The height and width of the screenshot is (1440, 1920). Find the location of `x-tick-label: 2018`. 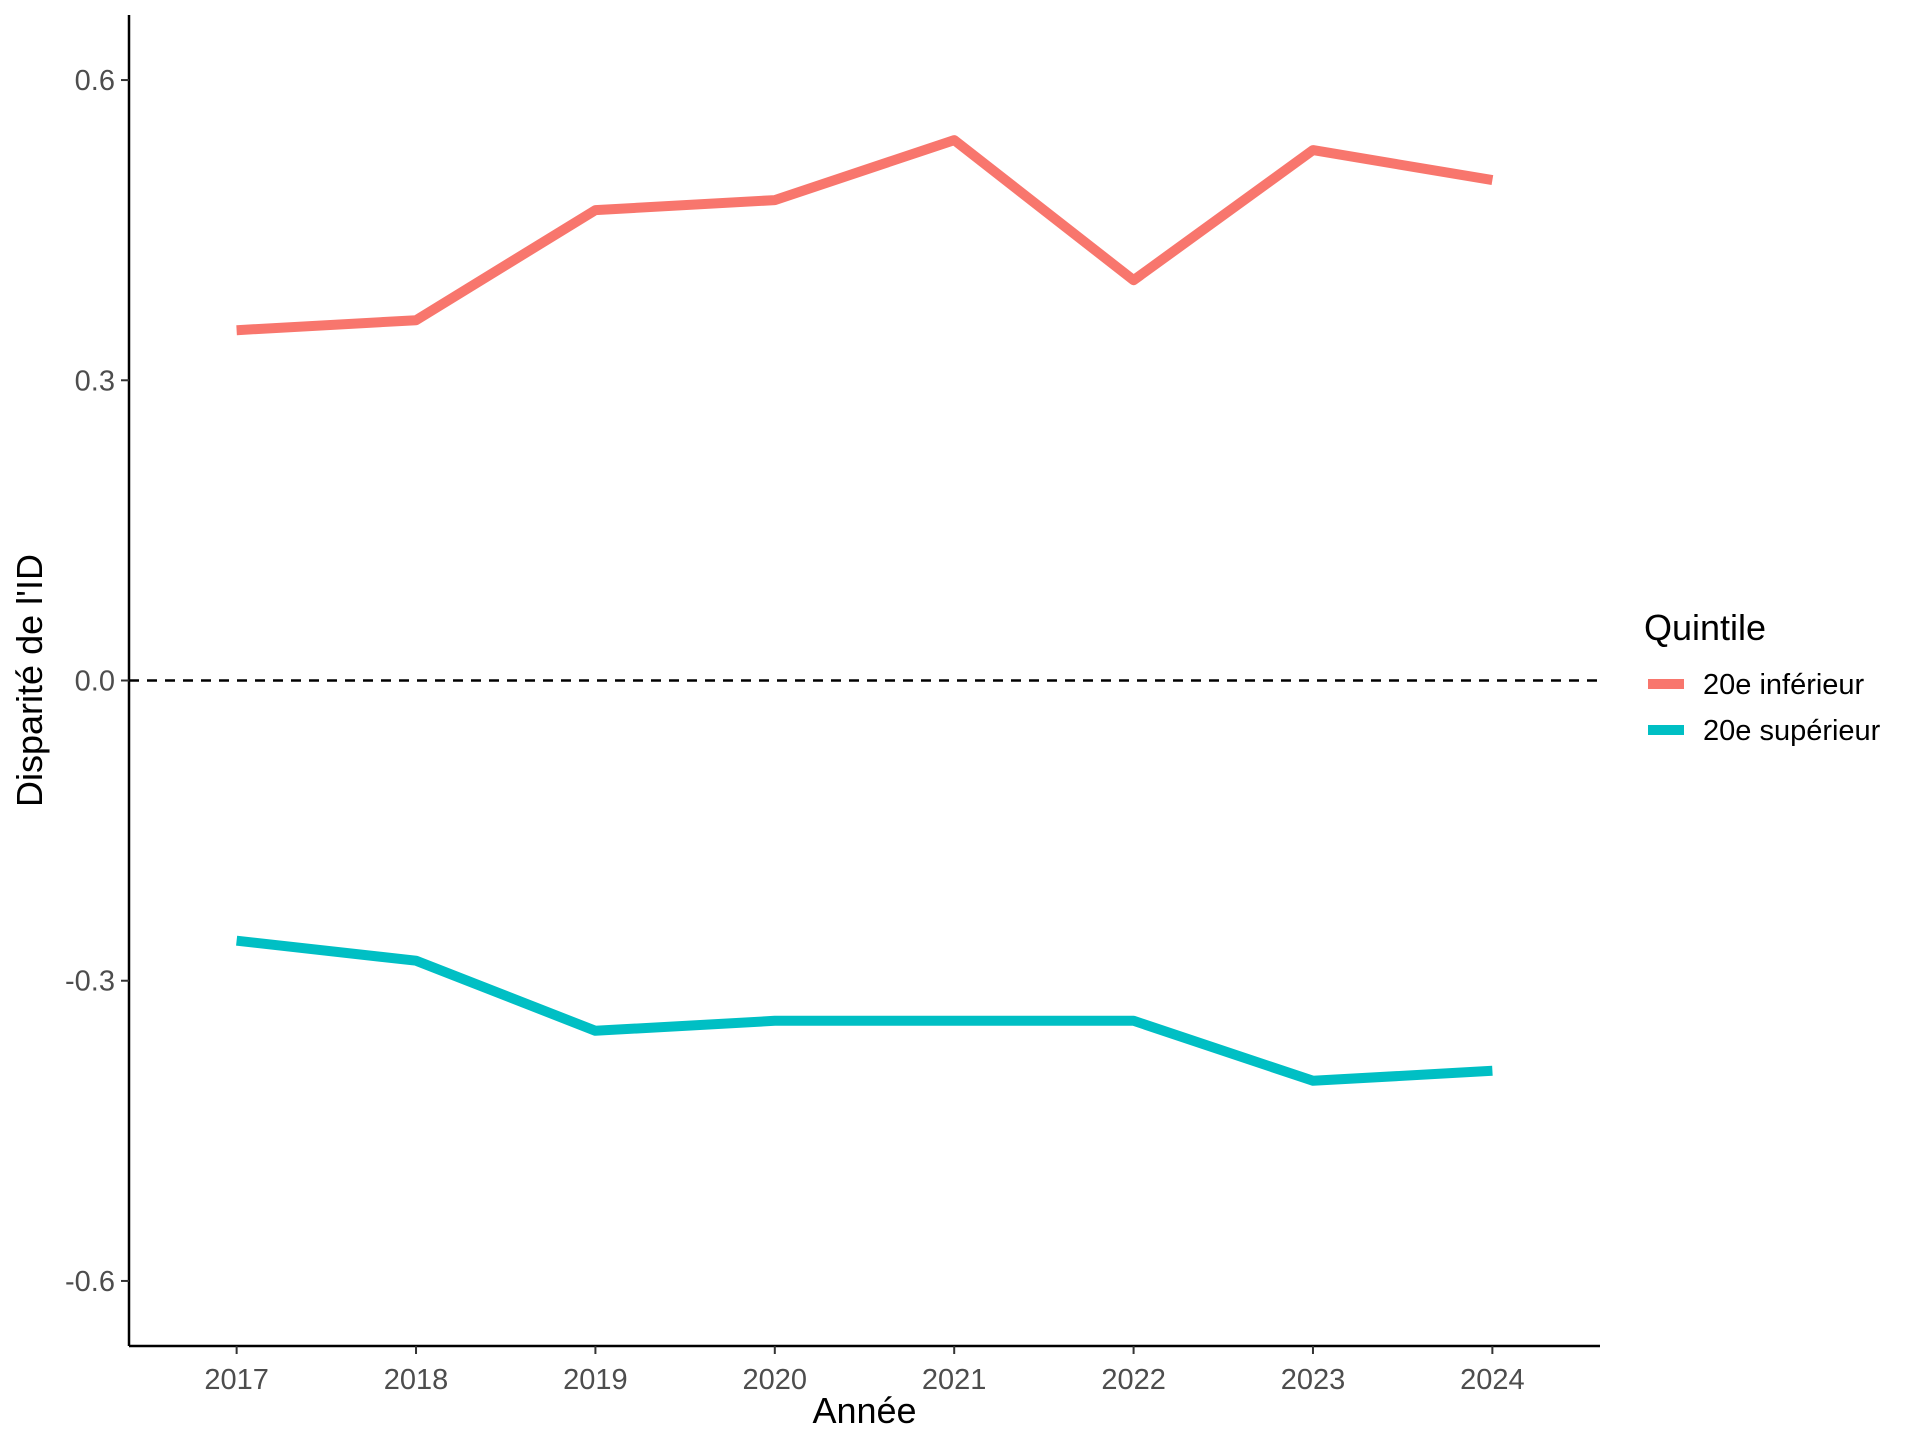

x-tick-label: 2018 is located at coordinates (416, 1380).